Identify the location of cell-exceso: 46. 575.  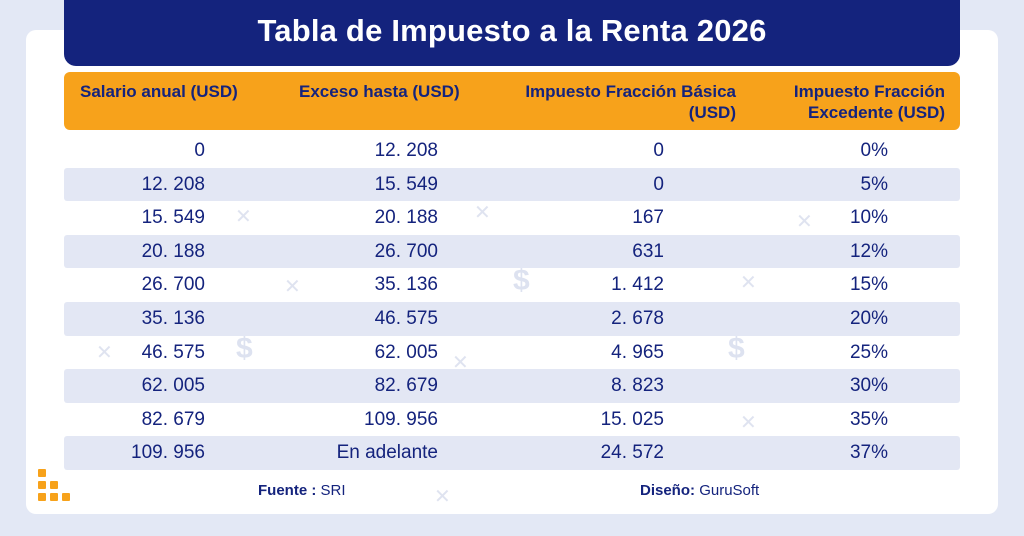
(406, 318).